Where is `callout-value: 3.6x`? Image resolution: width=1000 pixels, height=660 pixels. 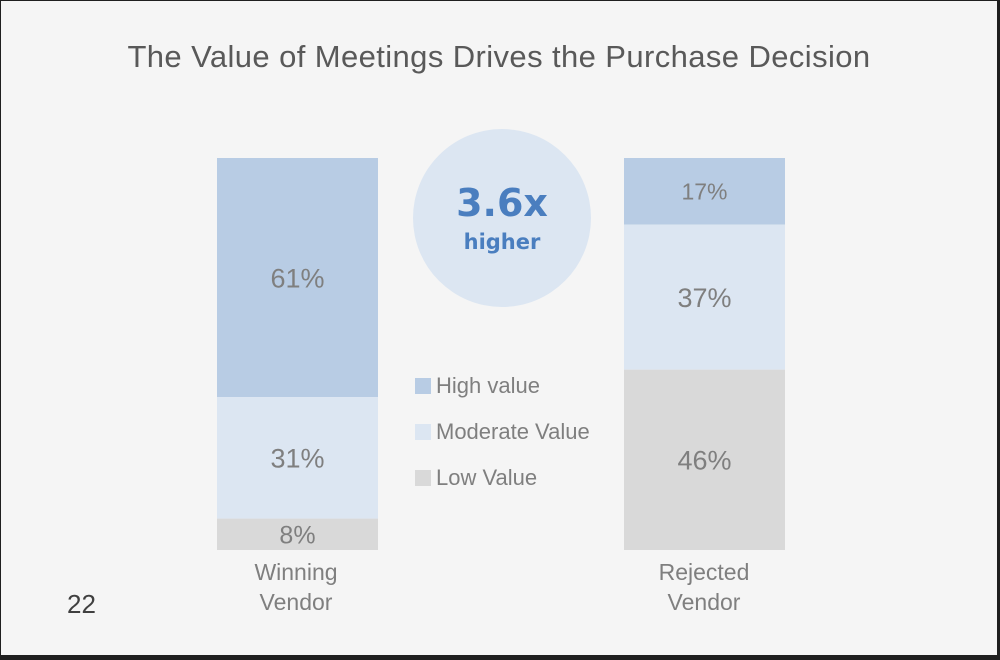 callout-value: 3.6x is located at coordinates (502, 203).